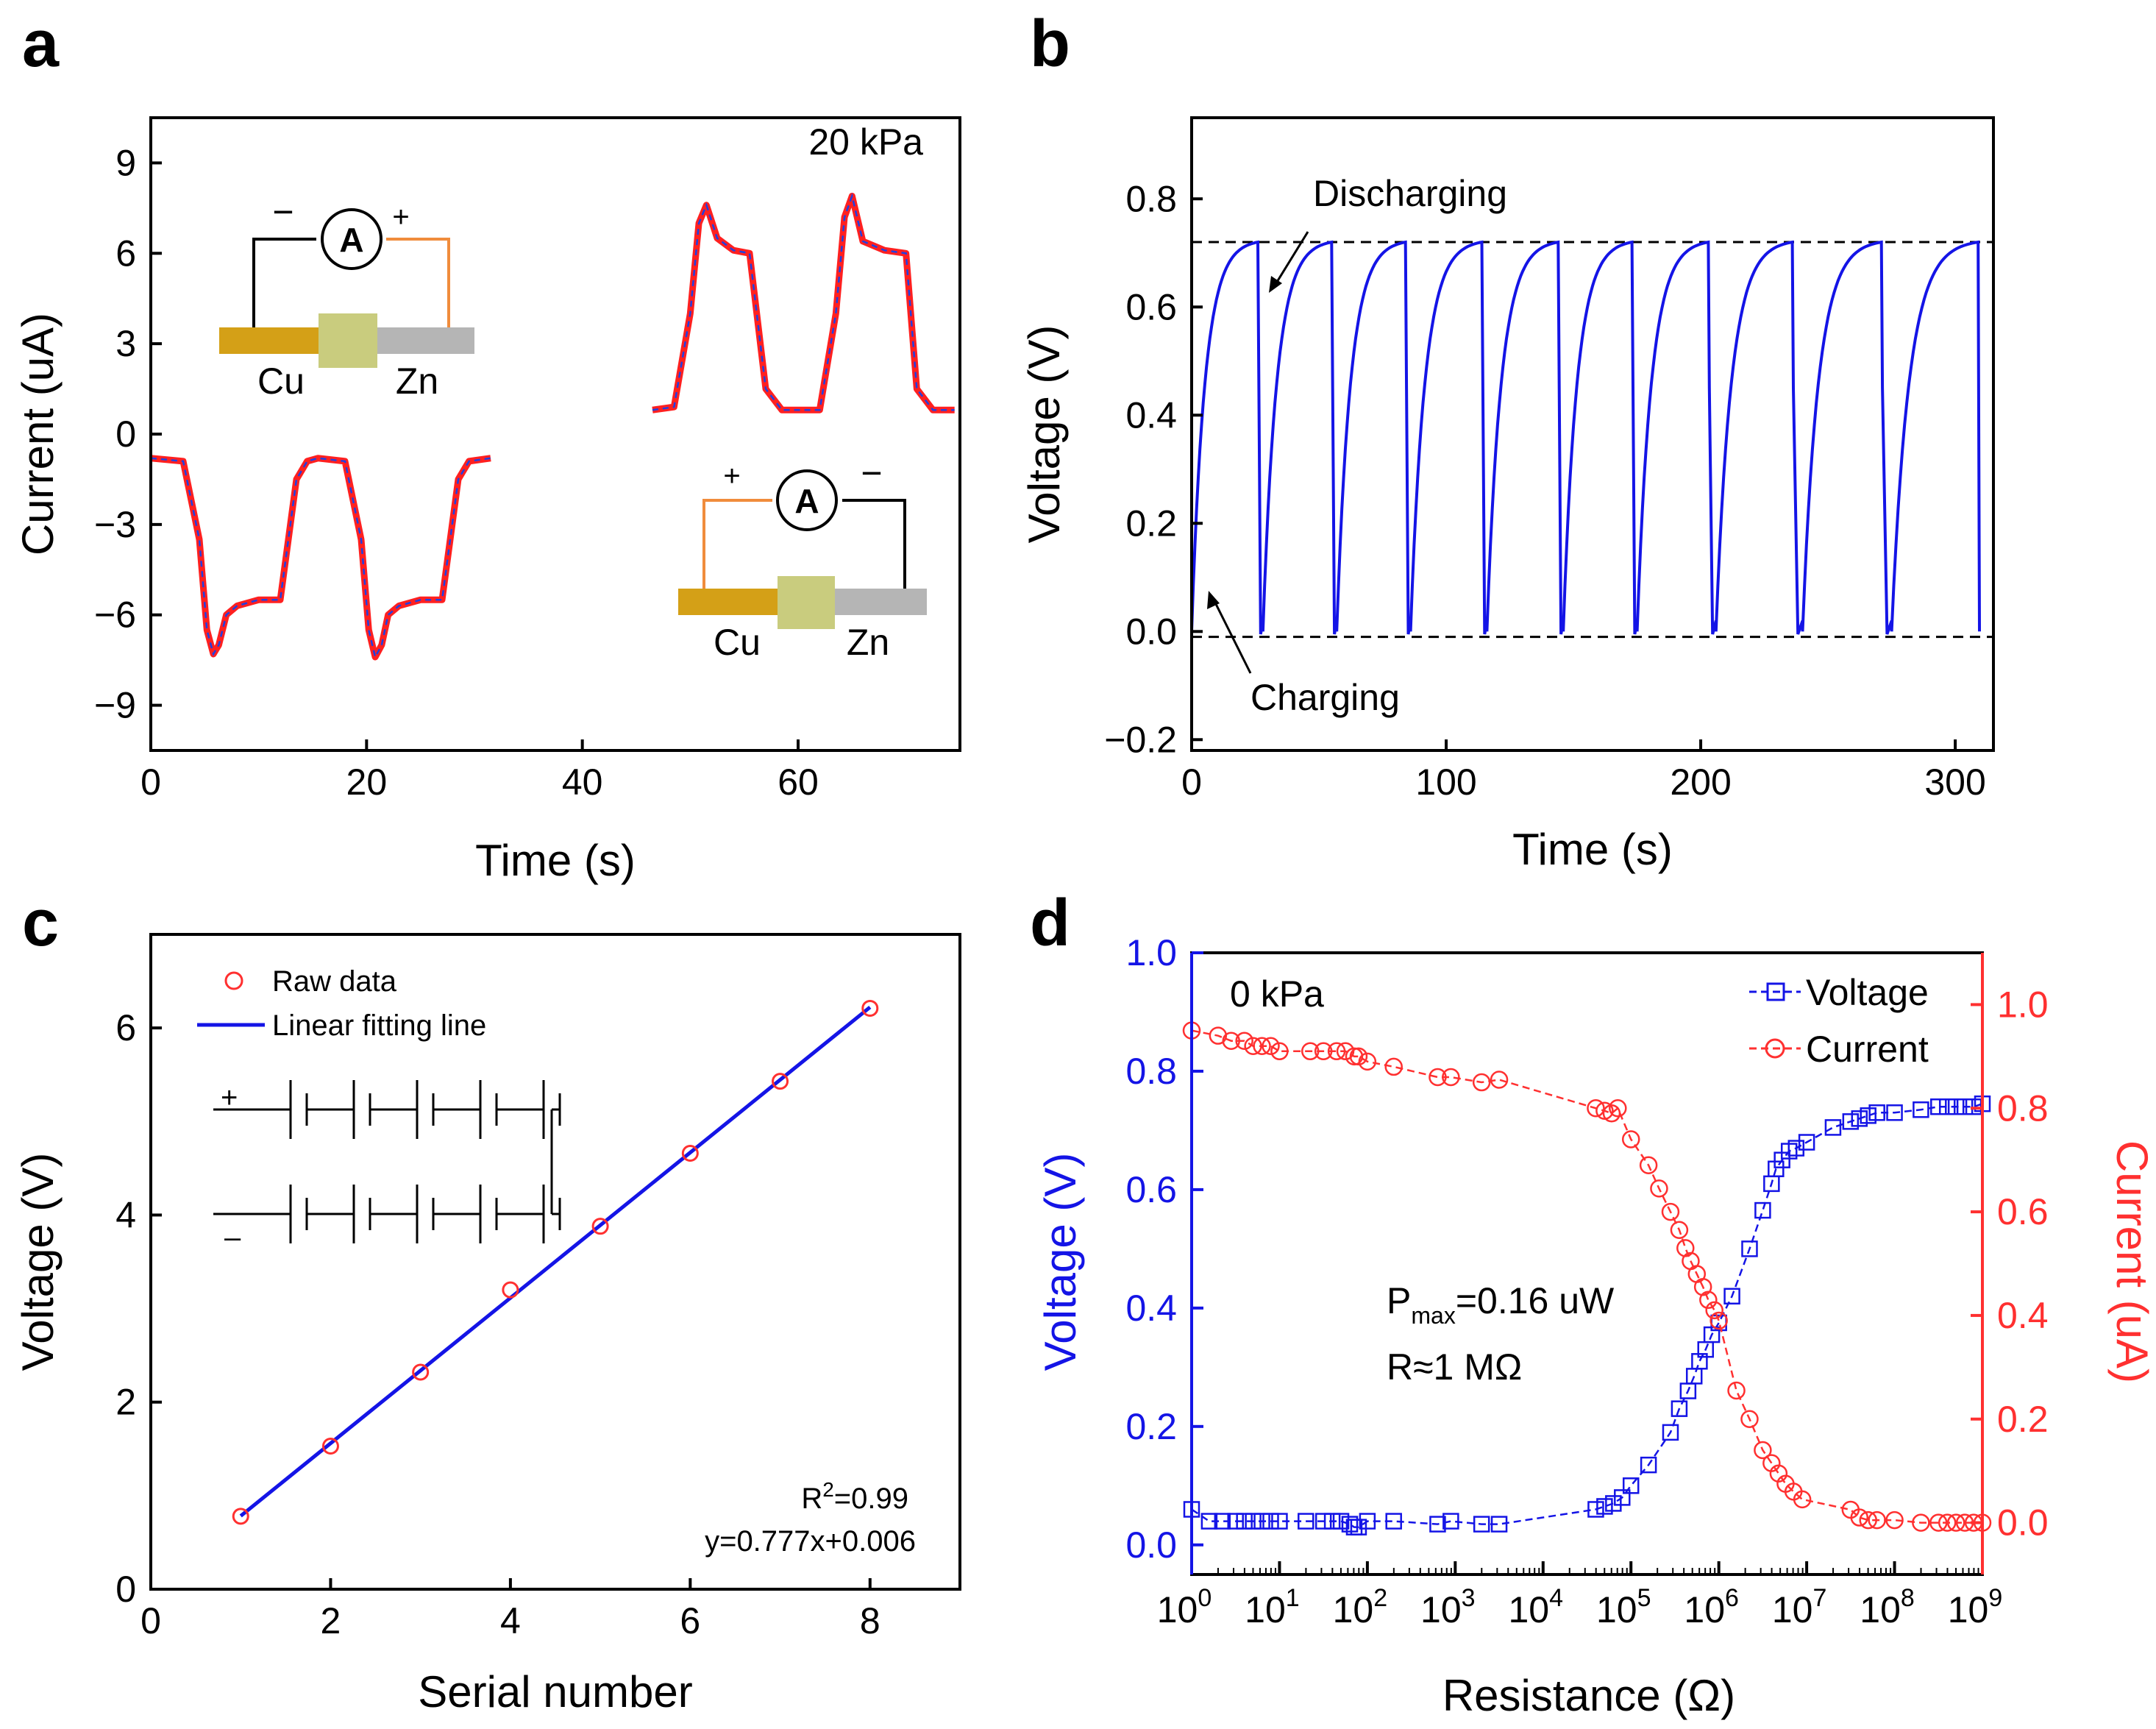 The height and width of the screenshot is (1729, 2156). What do you see at coordinates (872, 473) in the screenshot?
I see `terminal-minus: −` at bounding box center [872, 473].